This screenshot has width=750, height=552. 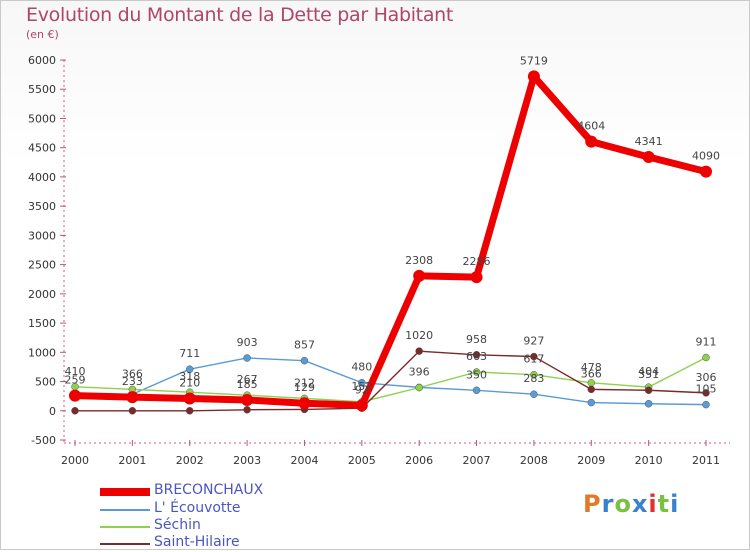 I want to click on chart-subtitle: (en €), so click(x=42, y=34).